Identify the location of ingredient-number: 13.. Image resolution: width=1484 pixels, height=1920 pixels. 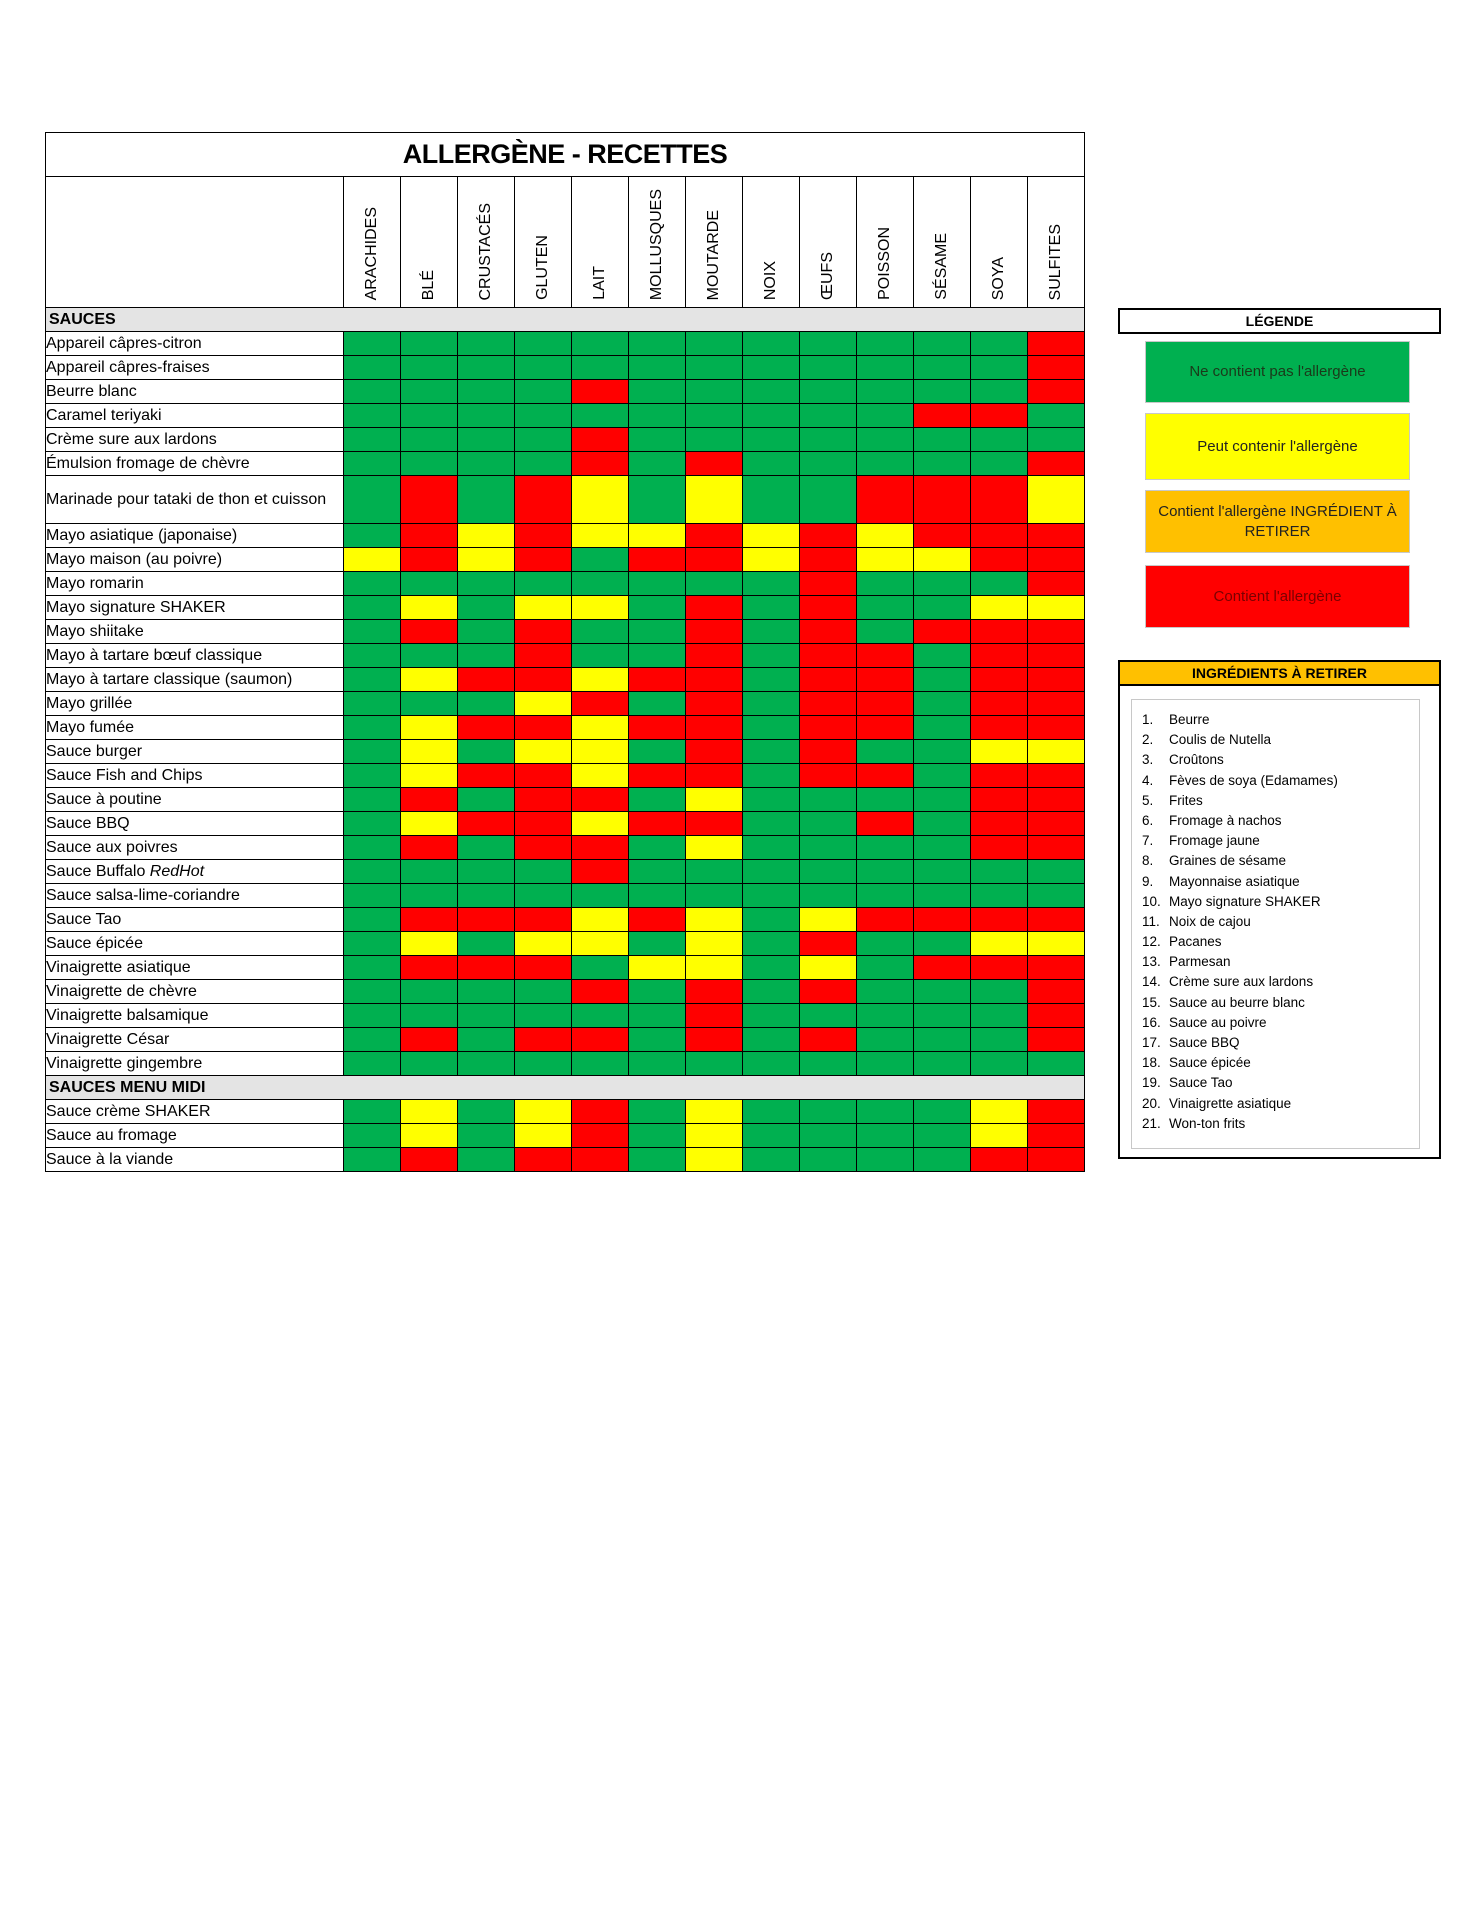
(1151, 962).